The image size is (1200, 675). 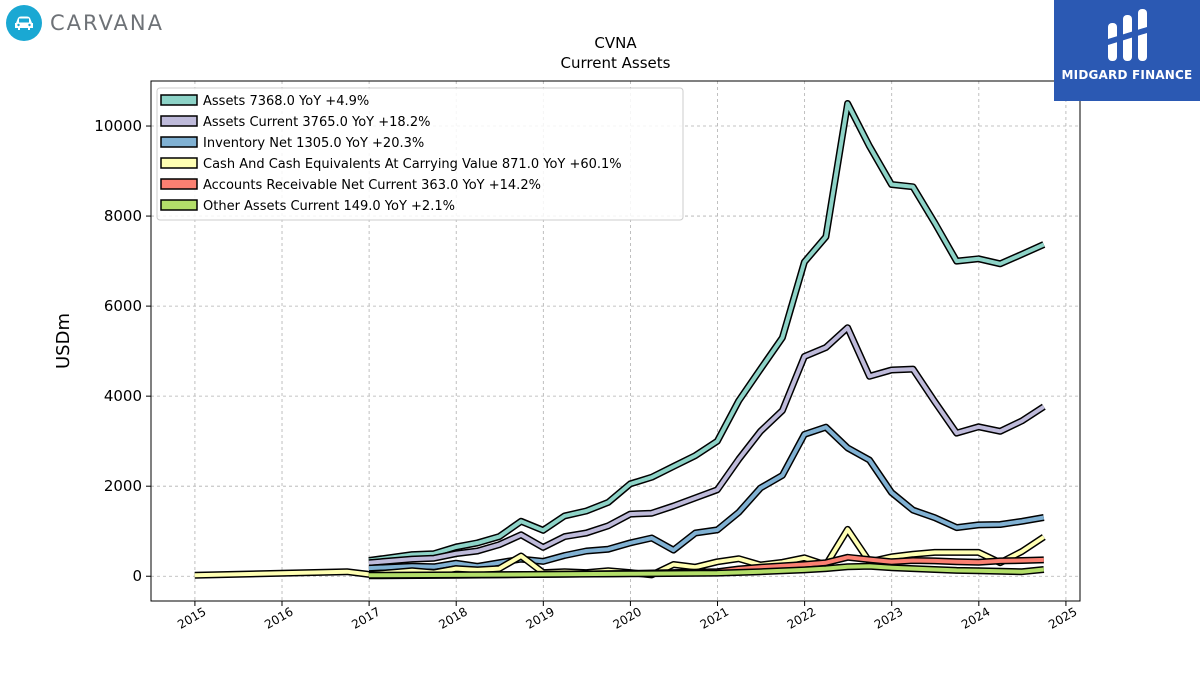 I want to click on midgard-finance-logo: MIDGARD FINANCE, so click(x=1127, y=50).